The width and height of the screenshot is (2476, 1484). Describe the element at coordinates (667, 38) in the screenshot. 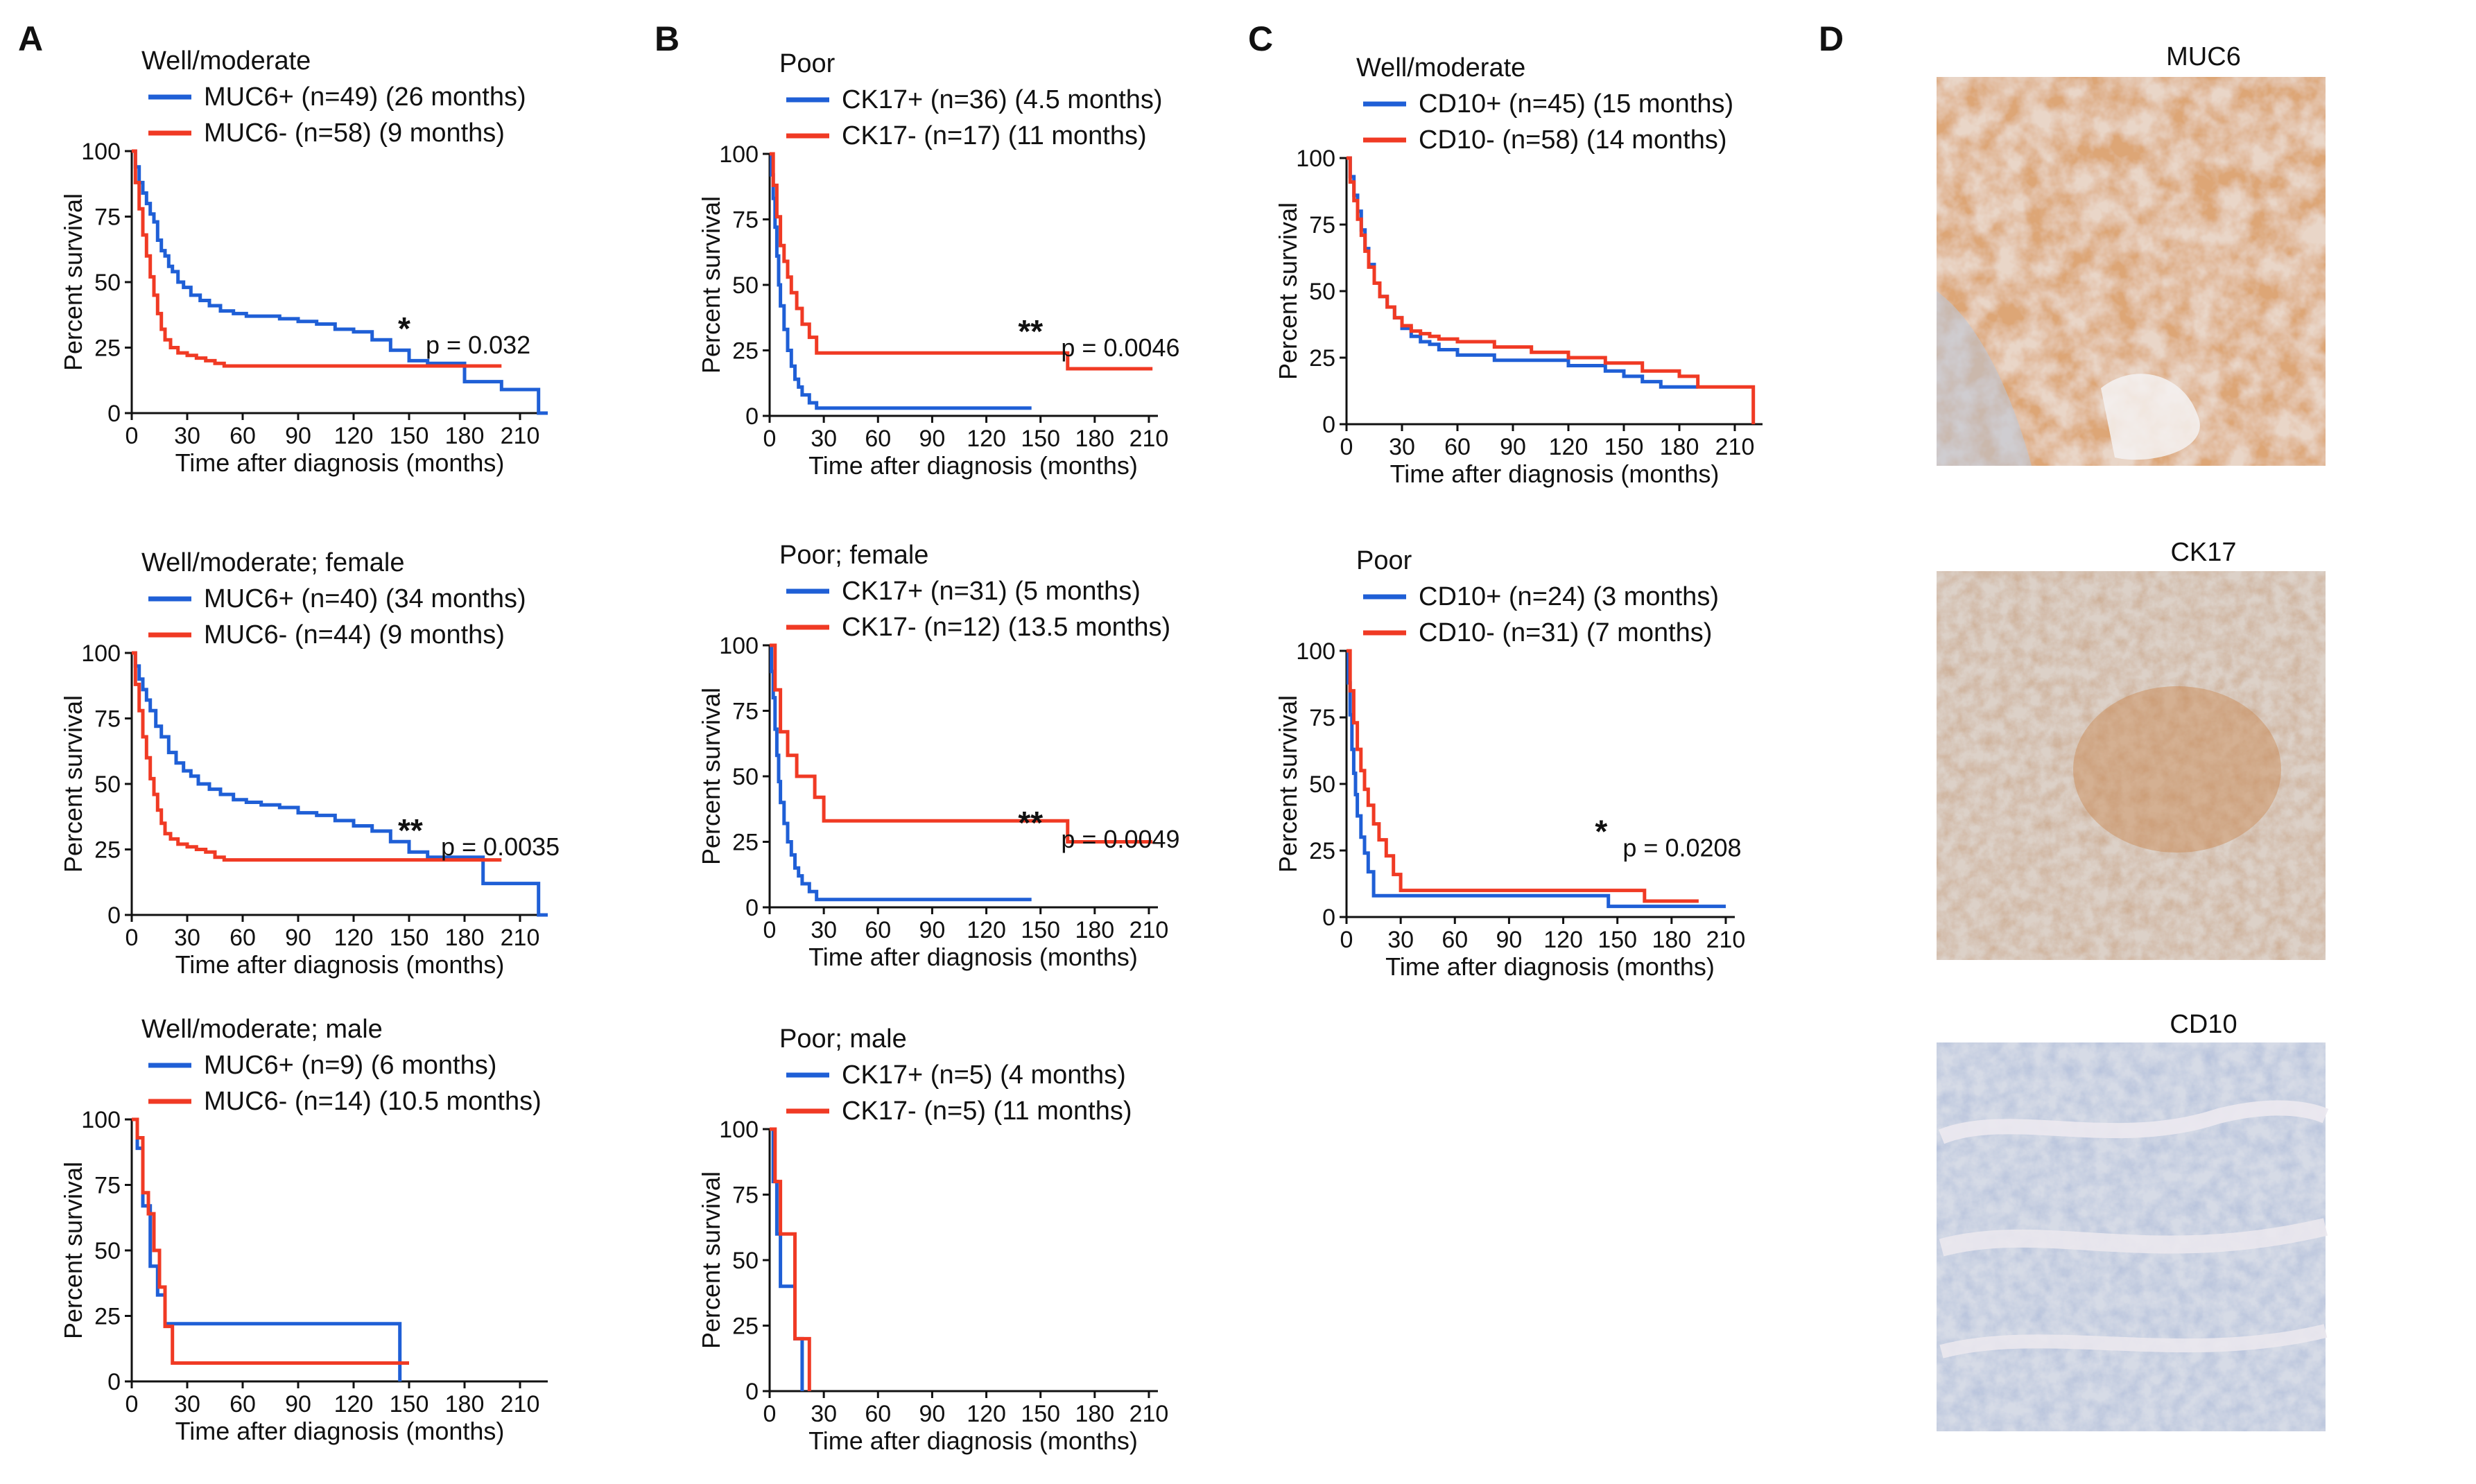

I see `panel-label-b: B` at that location.